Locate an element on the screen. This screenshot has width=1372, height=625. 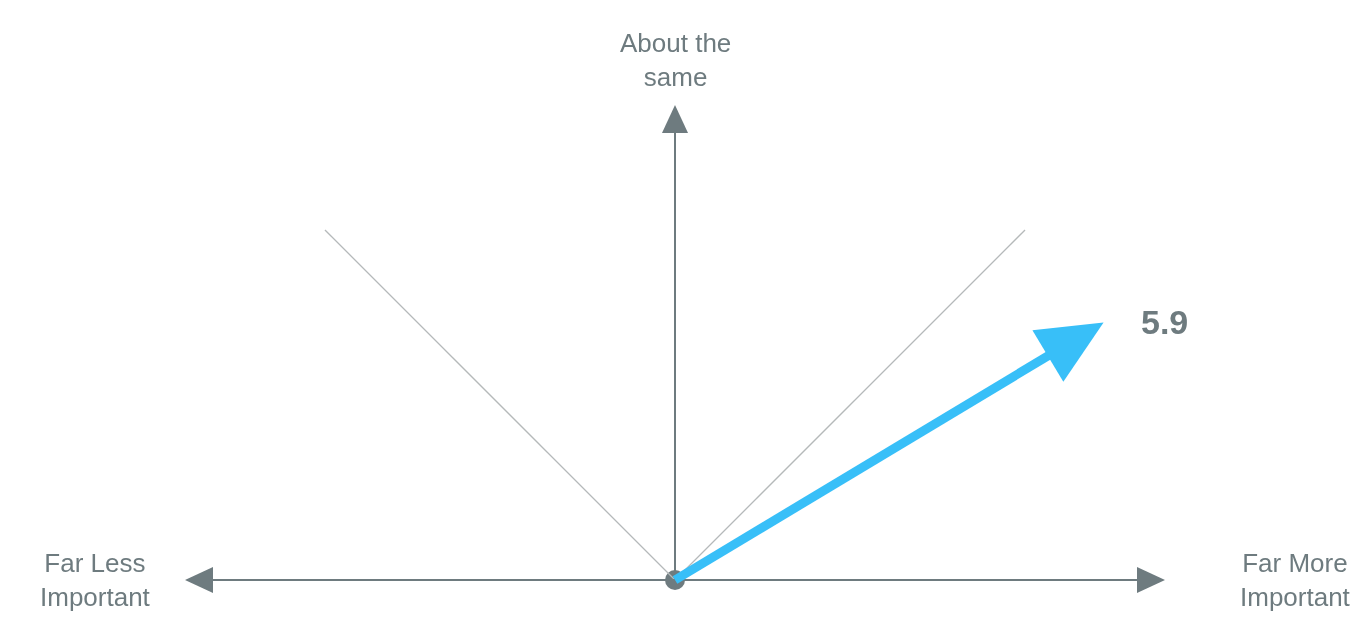
data-label: 5.9 is located at coordinates (1165, 322).